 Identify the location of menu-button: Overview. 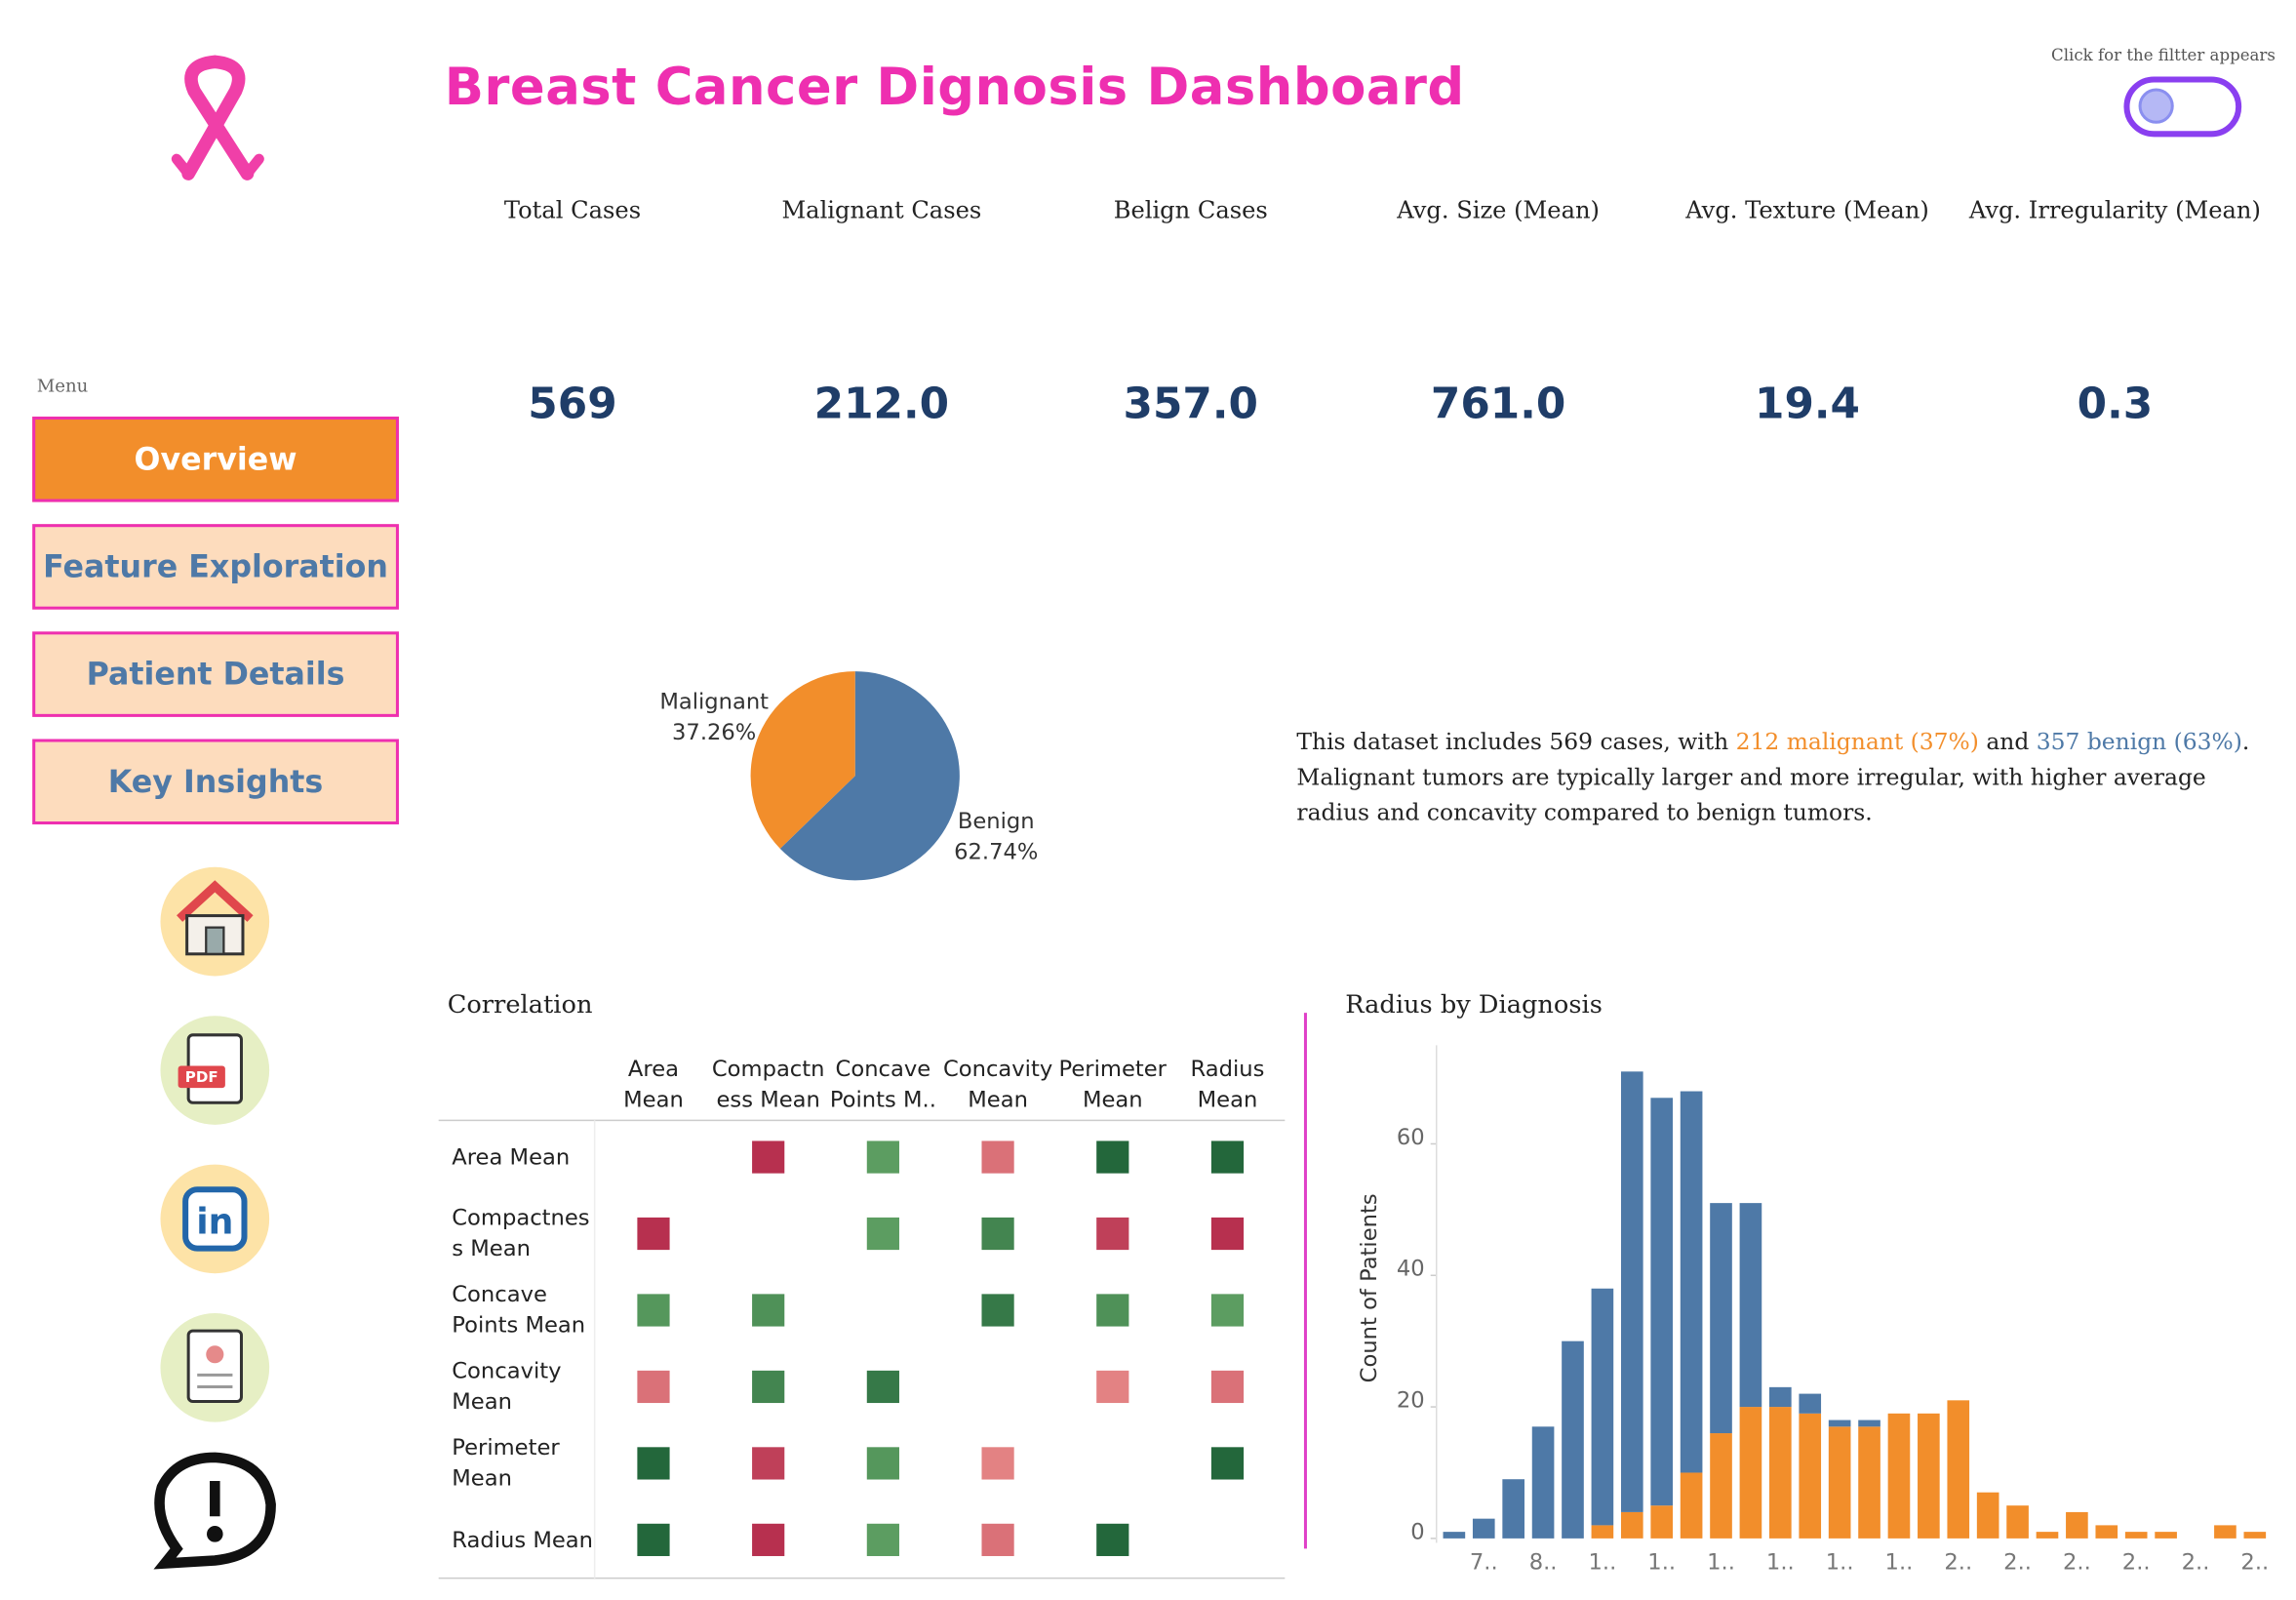
(215, 459).